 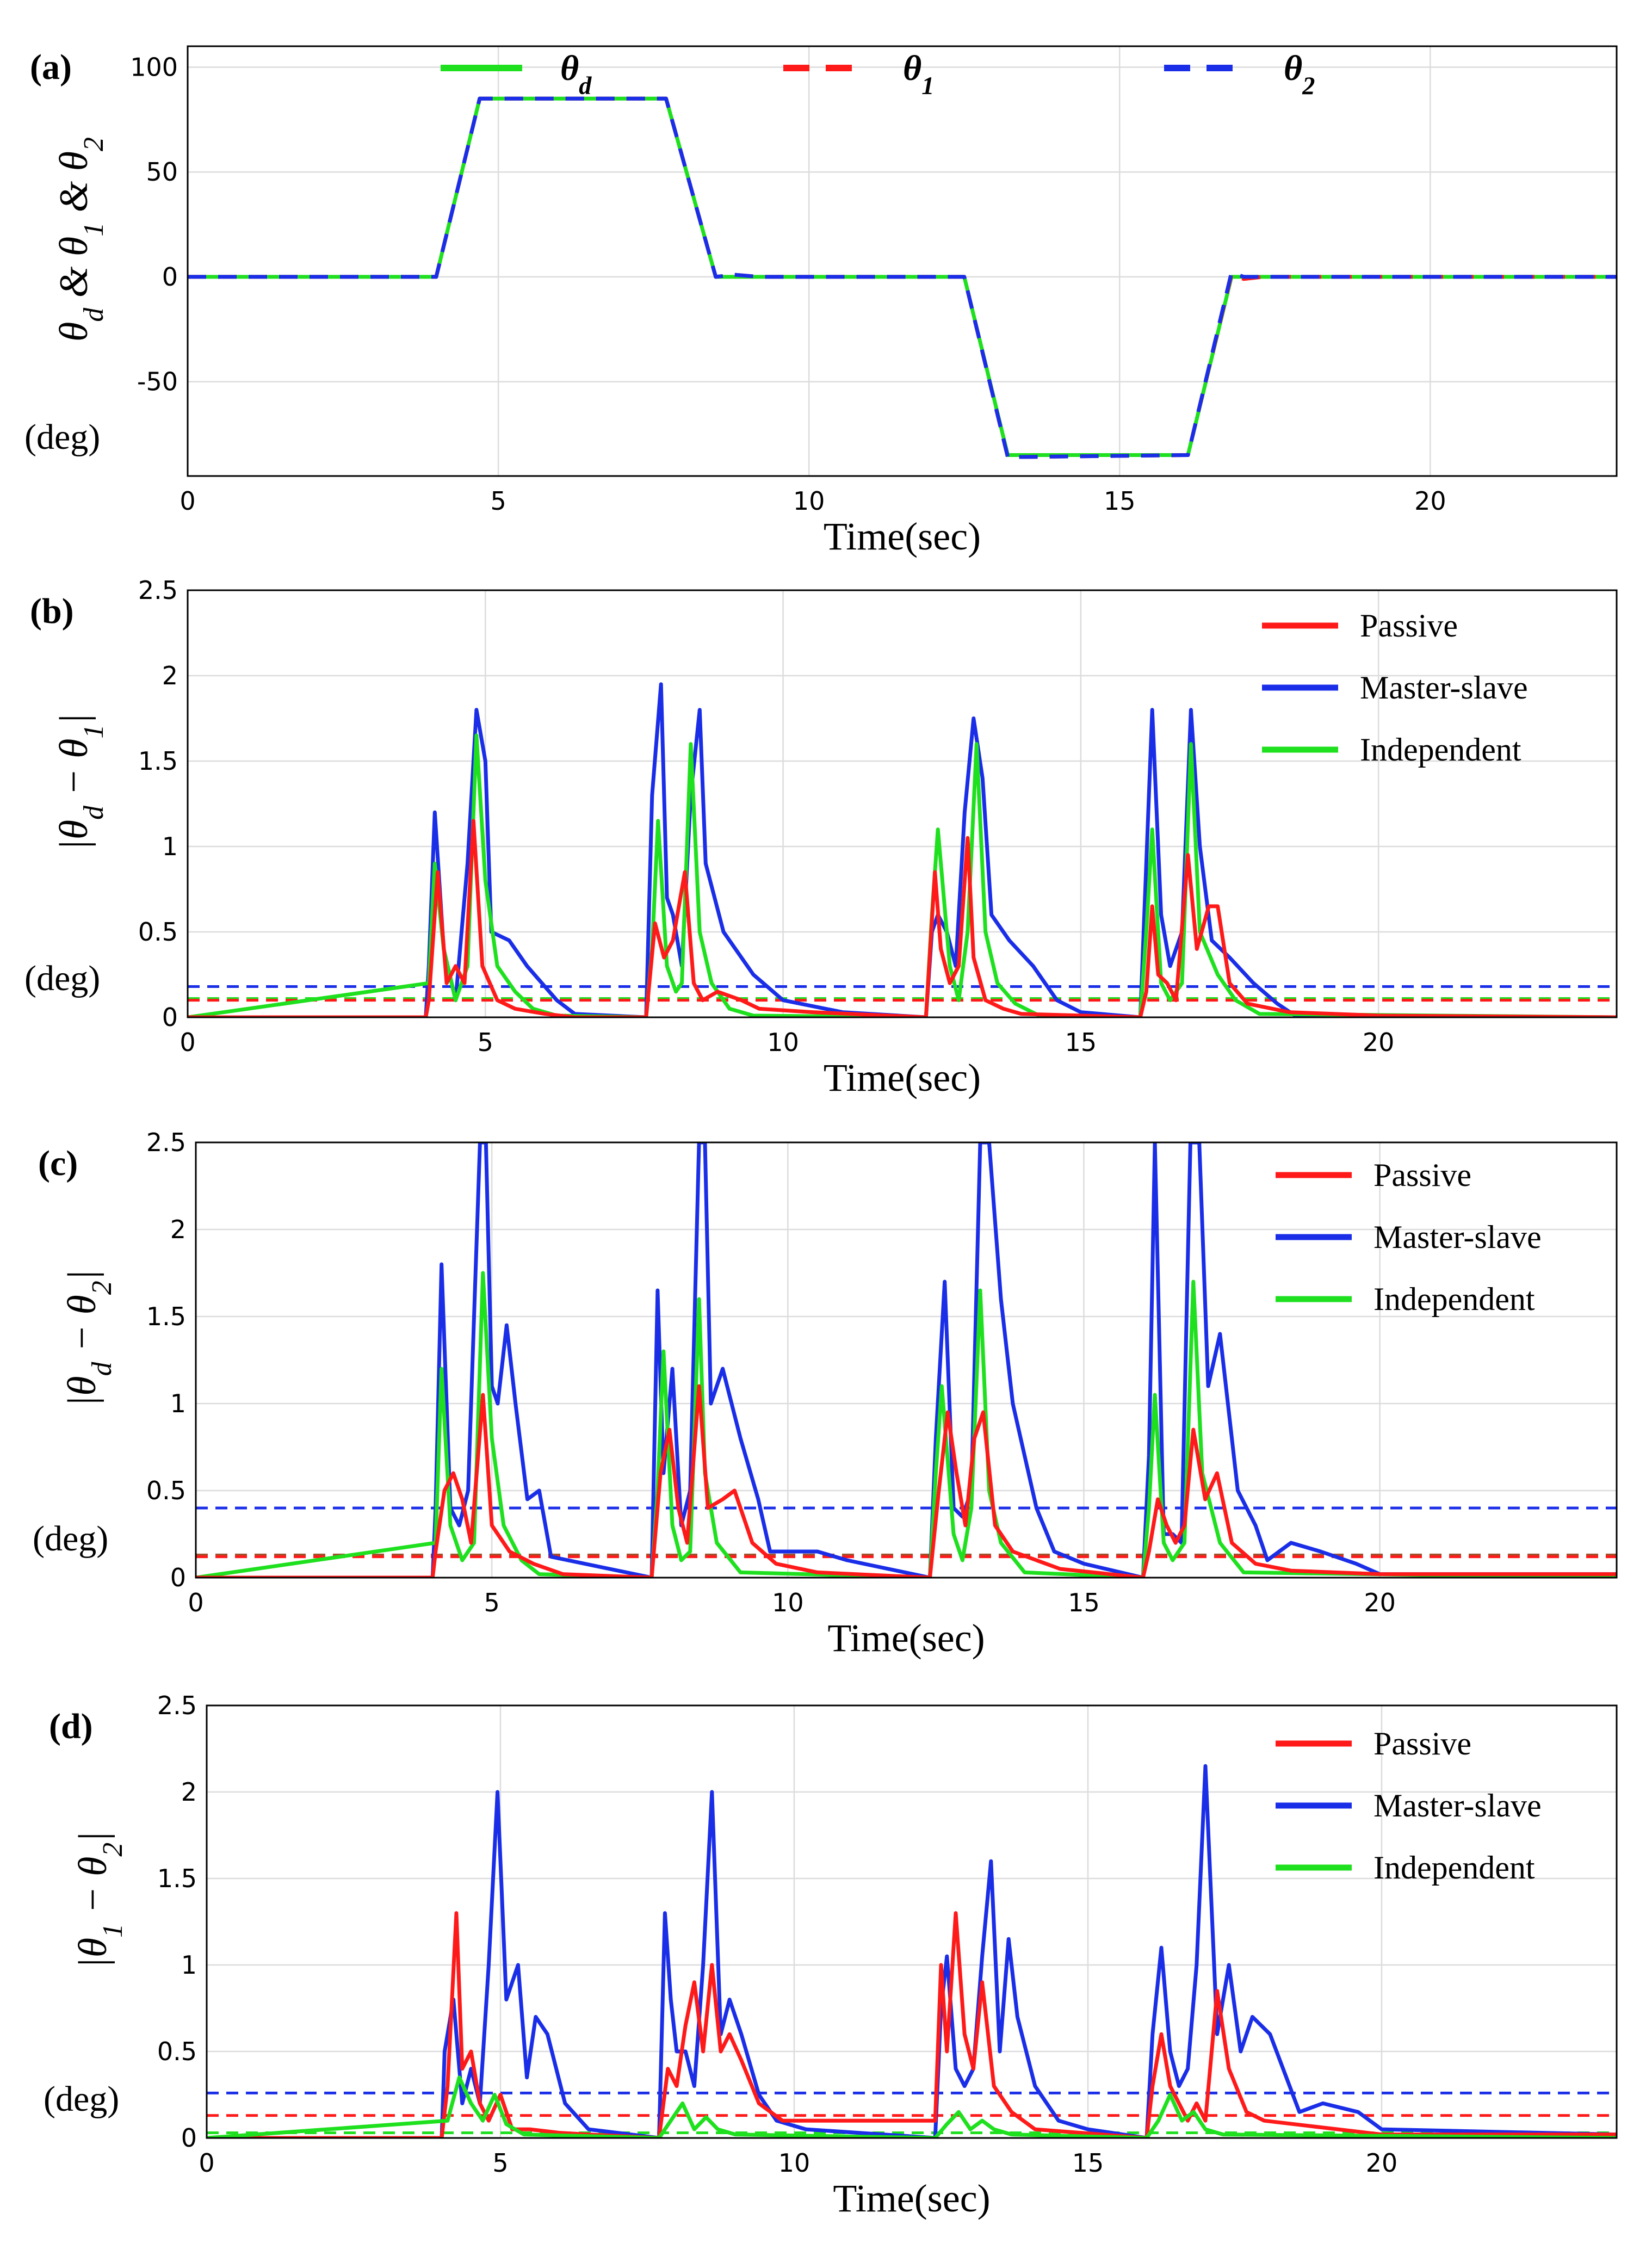 I want to click on legend-label: θ1, so click(x=918, y=74).